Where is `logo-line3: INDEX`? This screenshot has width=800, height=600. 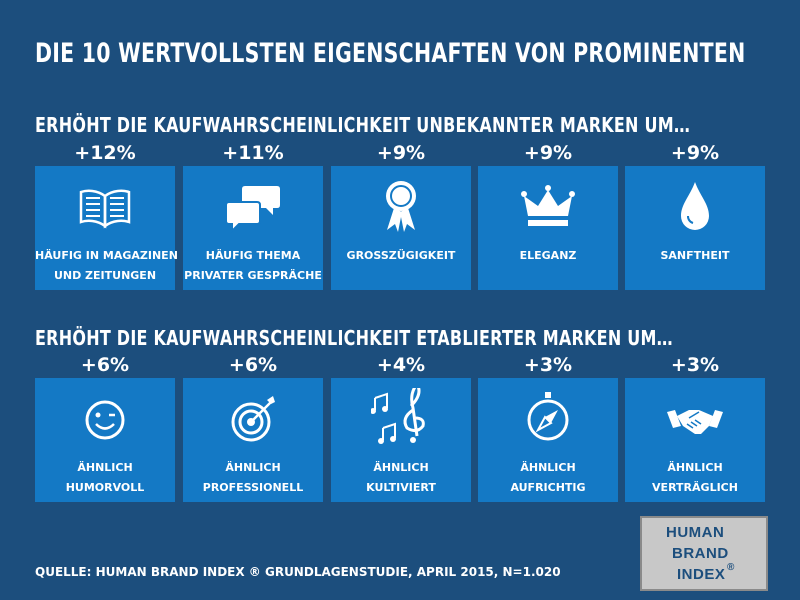
logo-line3: INDEX is located at coordinates (701, 574).